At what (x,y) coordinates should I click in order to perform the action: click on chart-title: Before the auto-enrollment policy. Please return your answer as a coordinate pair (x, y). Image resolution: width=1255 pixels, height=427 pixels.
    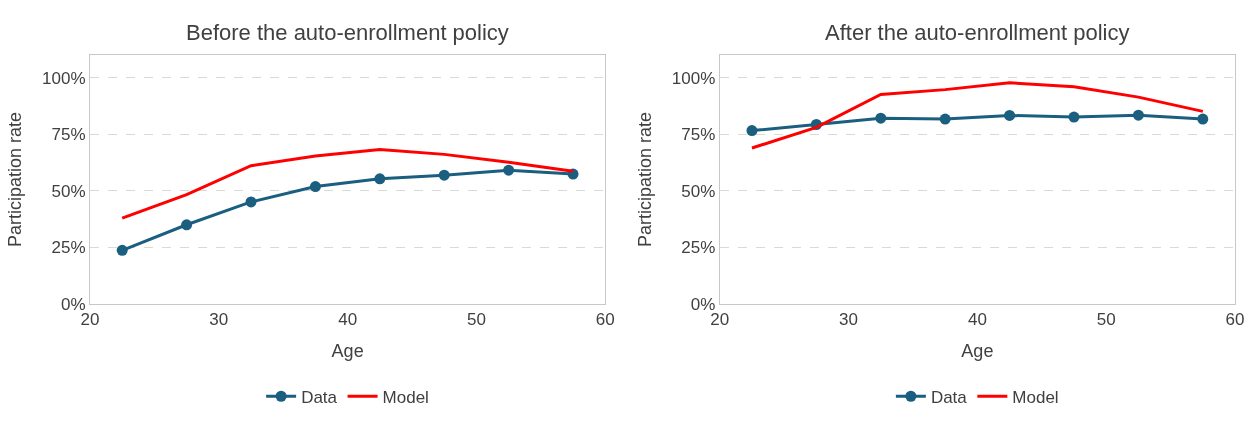
    Looking at the image, I should click on (347, 32).